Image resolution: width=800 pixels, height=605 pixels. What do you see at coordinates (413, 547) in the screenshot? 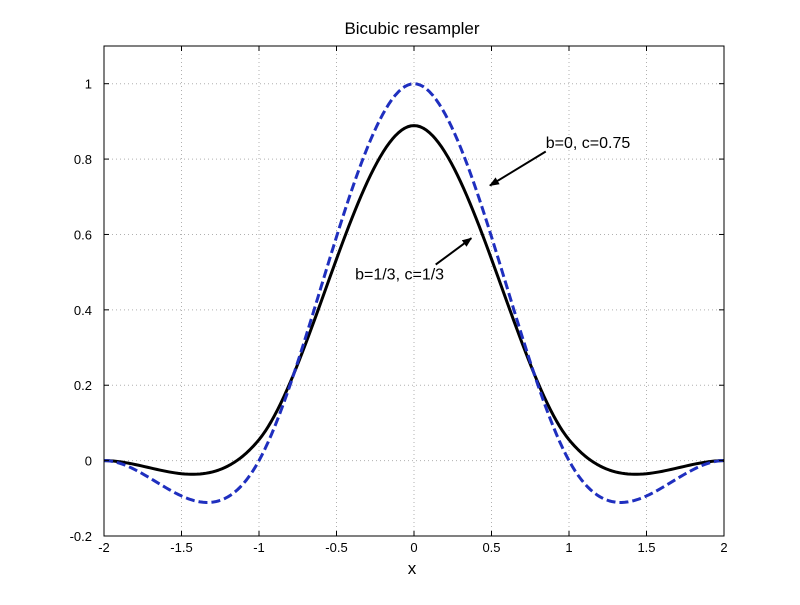
I see `x-tick-label: 0` at bounding box center [413, 547].